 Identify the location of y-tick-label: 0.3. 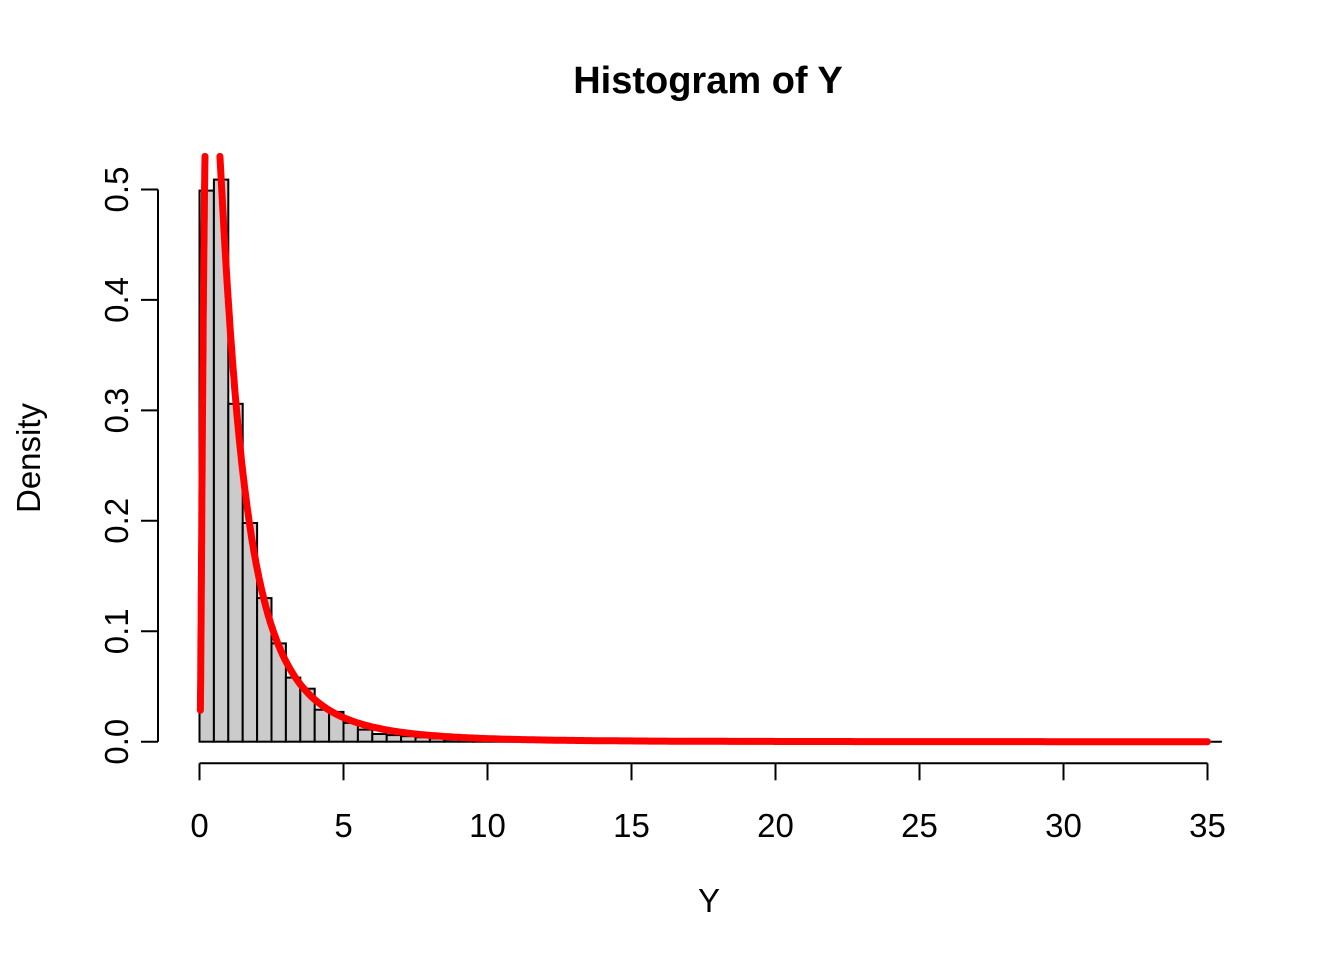
(116, 410).